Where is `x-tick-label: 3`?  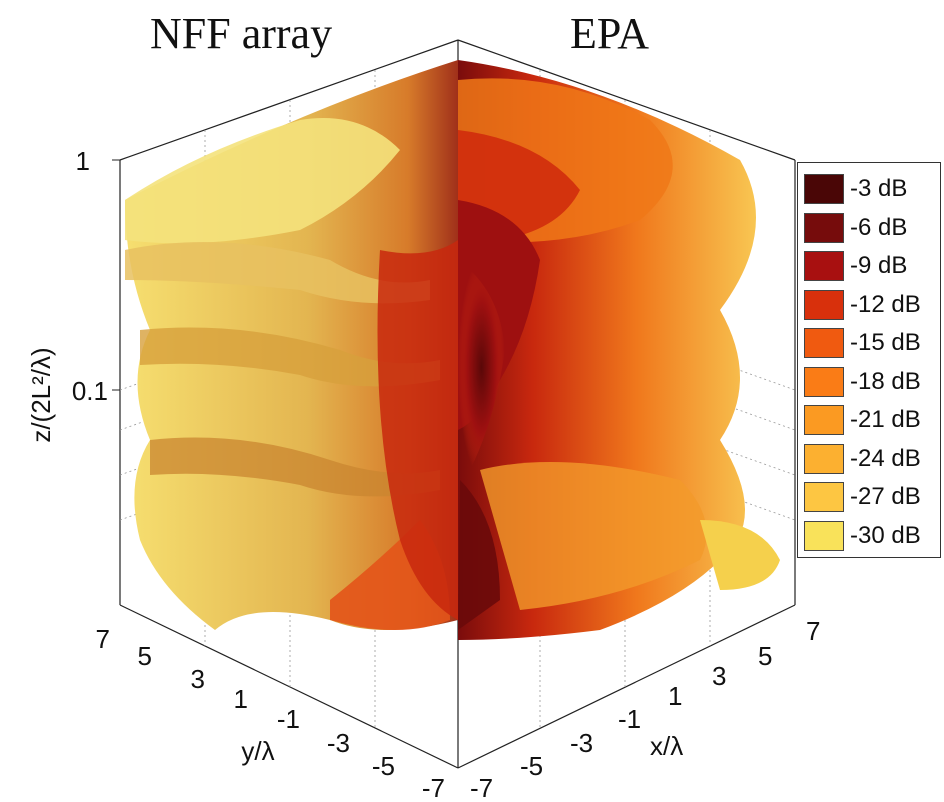
x-tick-label: 3 is located at coordinates (719, 676).